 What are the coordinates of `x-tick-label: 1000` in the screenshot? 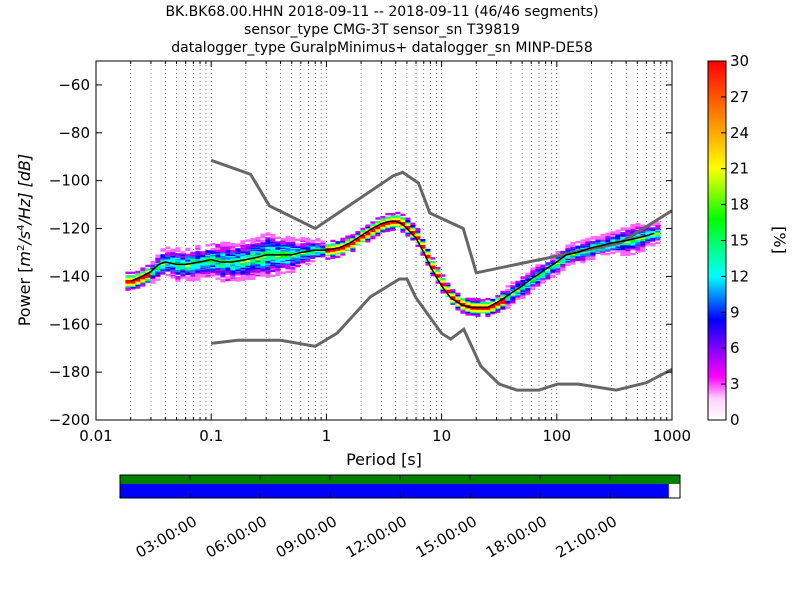 It's located at (672, 436).